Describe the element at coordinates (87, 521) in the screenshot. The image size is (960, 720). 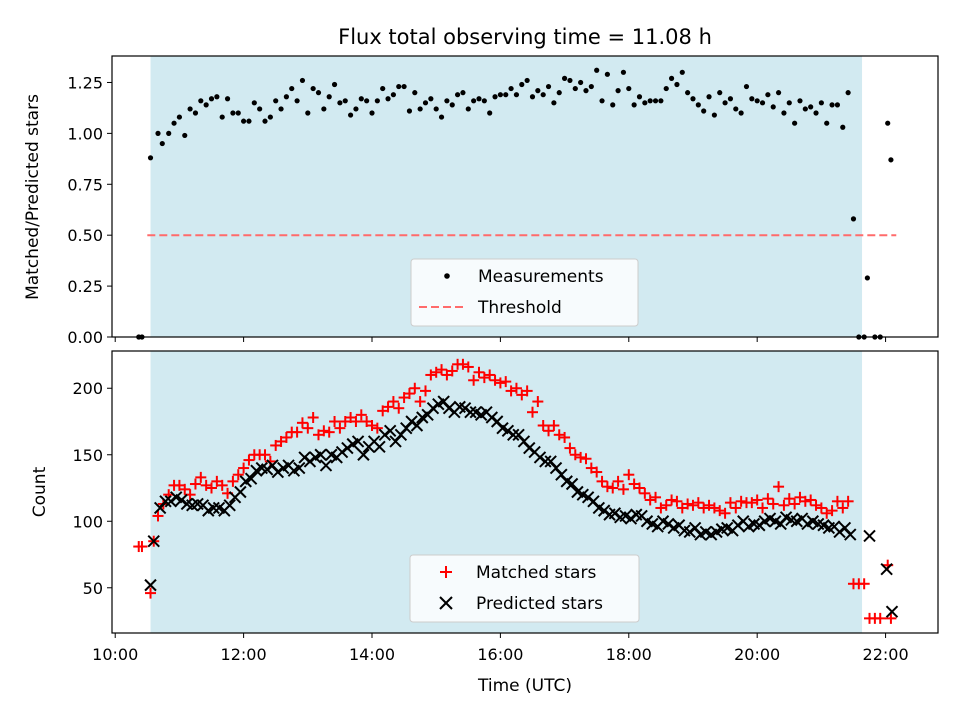
I see `count-y-tick-label: 100` at that location.